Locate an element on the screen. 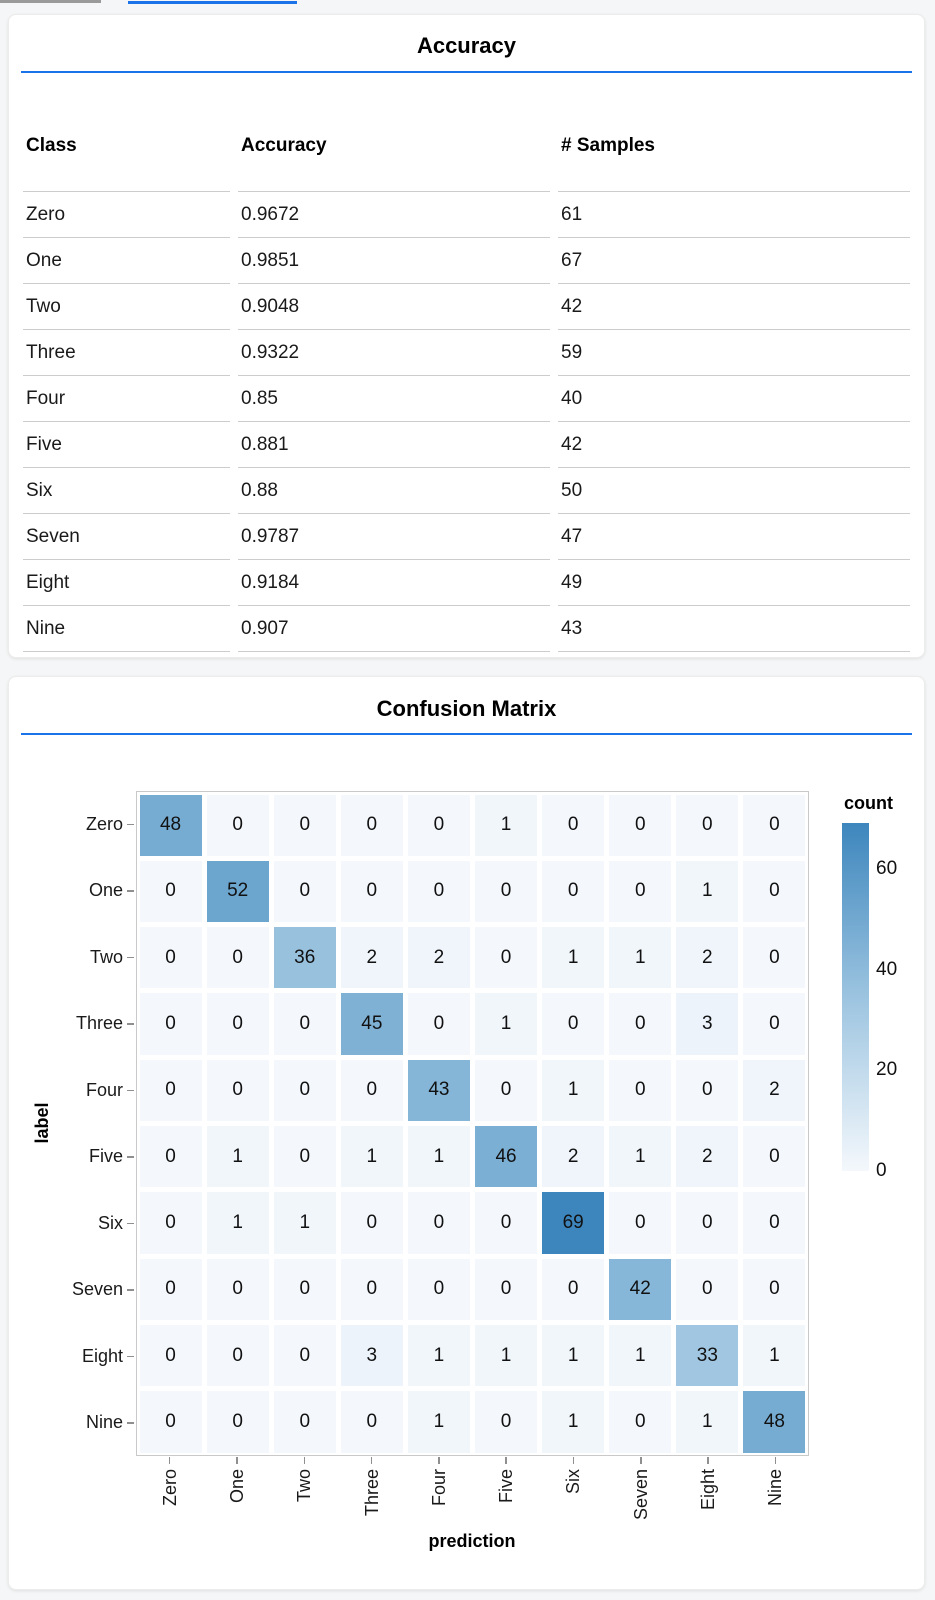 This screenshot has width=935, height=1600. heatmap-cell: 48 is located at coordinates (774, 1422).